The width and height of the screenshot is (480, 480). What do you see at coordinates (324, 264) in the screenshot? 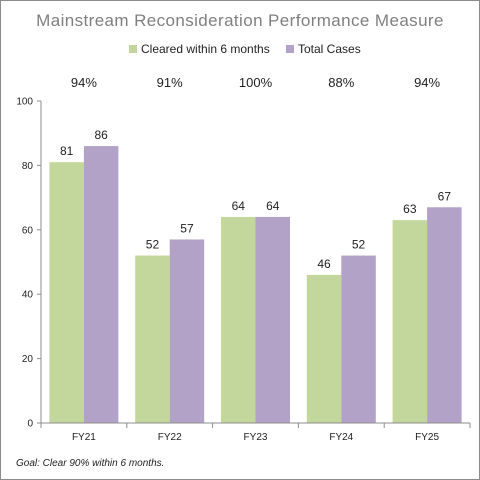
I see `data-label: 46` at bounding box center [324, 264].